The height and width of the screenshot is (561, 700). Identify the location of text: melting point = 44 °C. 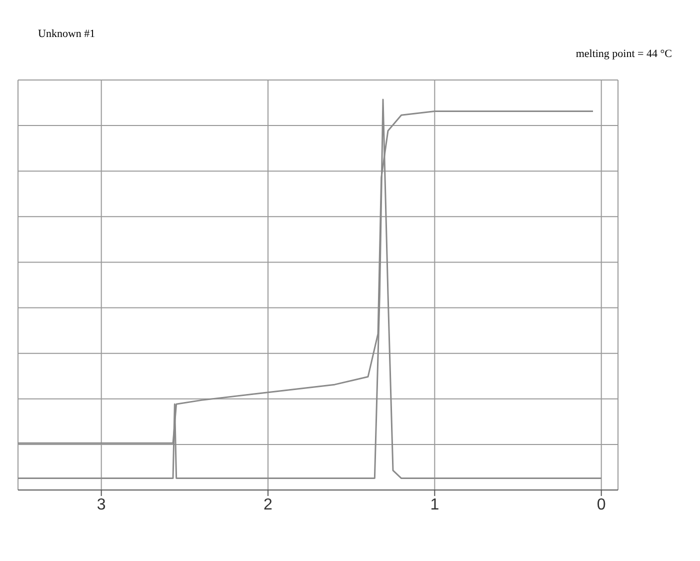
(624, 54).